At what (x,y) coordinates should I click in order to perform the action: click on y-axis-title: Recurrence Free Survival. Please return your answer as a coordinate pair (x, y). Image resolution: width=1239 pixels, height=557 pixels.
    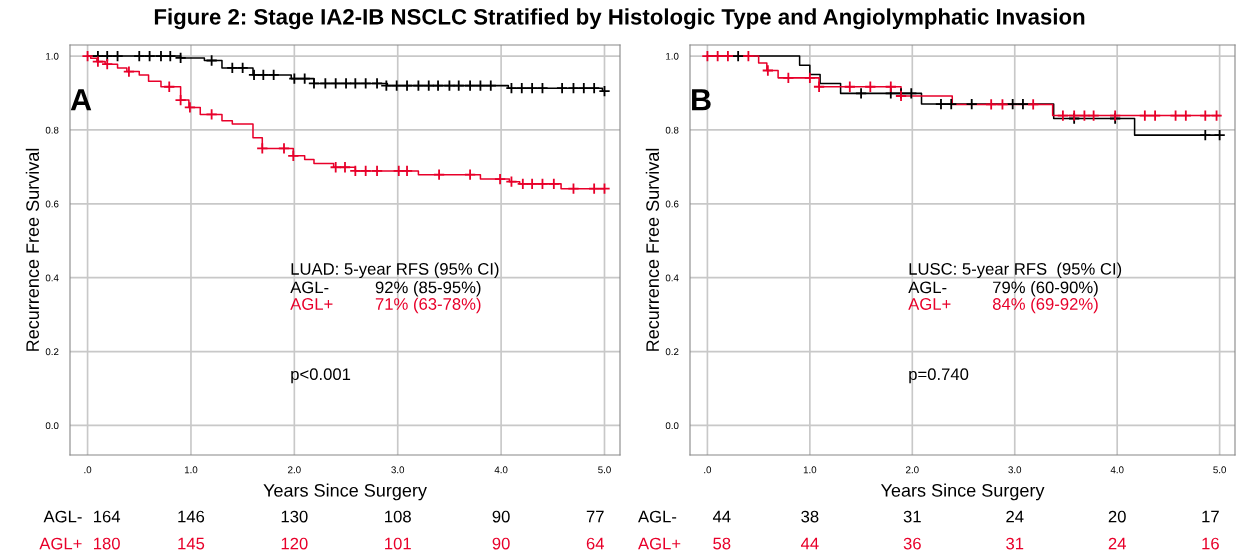
    Looking at the image, I should click on (32, 249).